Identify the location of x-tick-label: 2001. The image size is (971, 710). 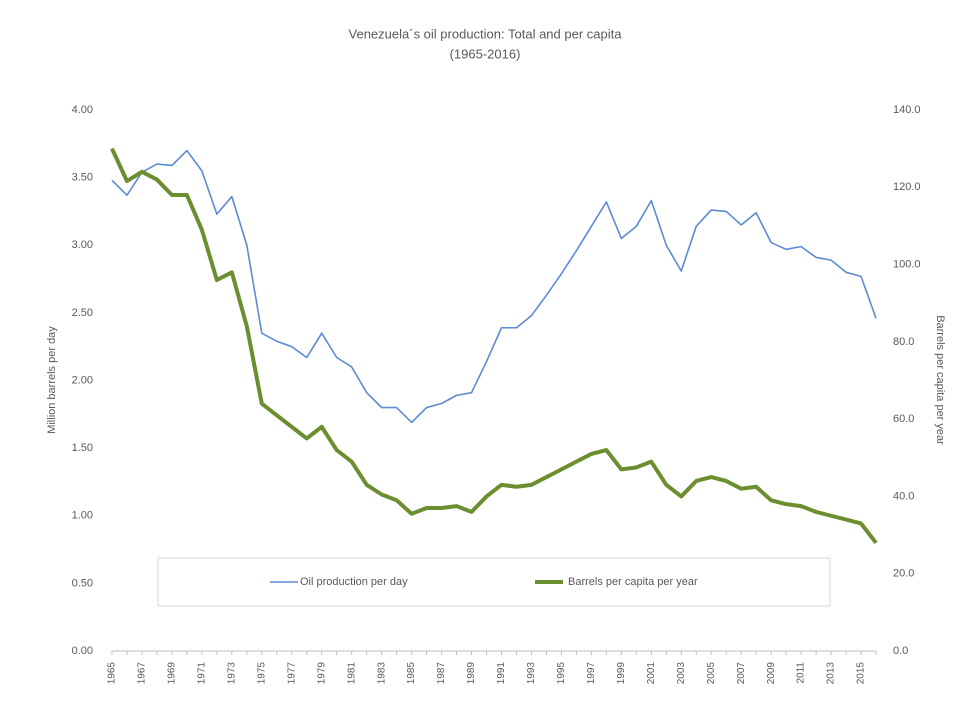
(651, 673).